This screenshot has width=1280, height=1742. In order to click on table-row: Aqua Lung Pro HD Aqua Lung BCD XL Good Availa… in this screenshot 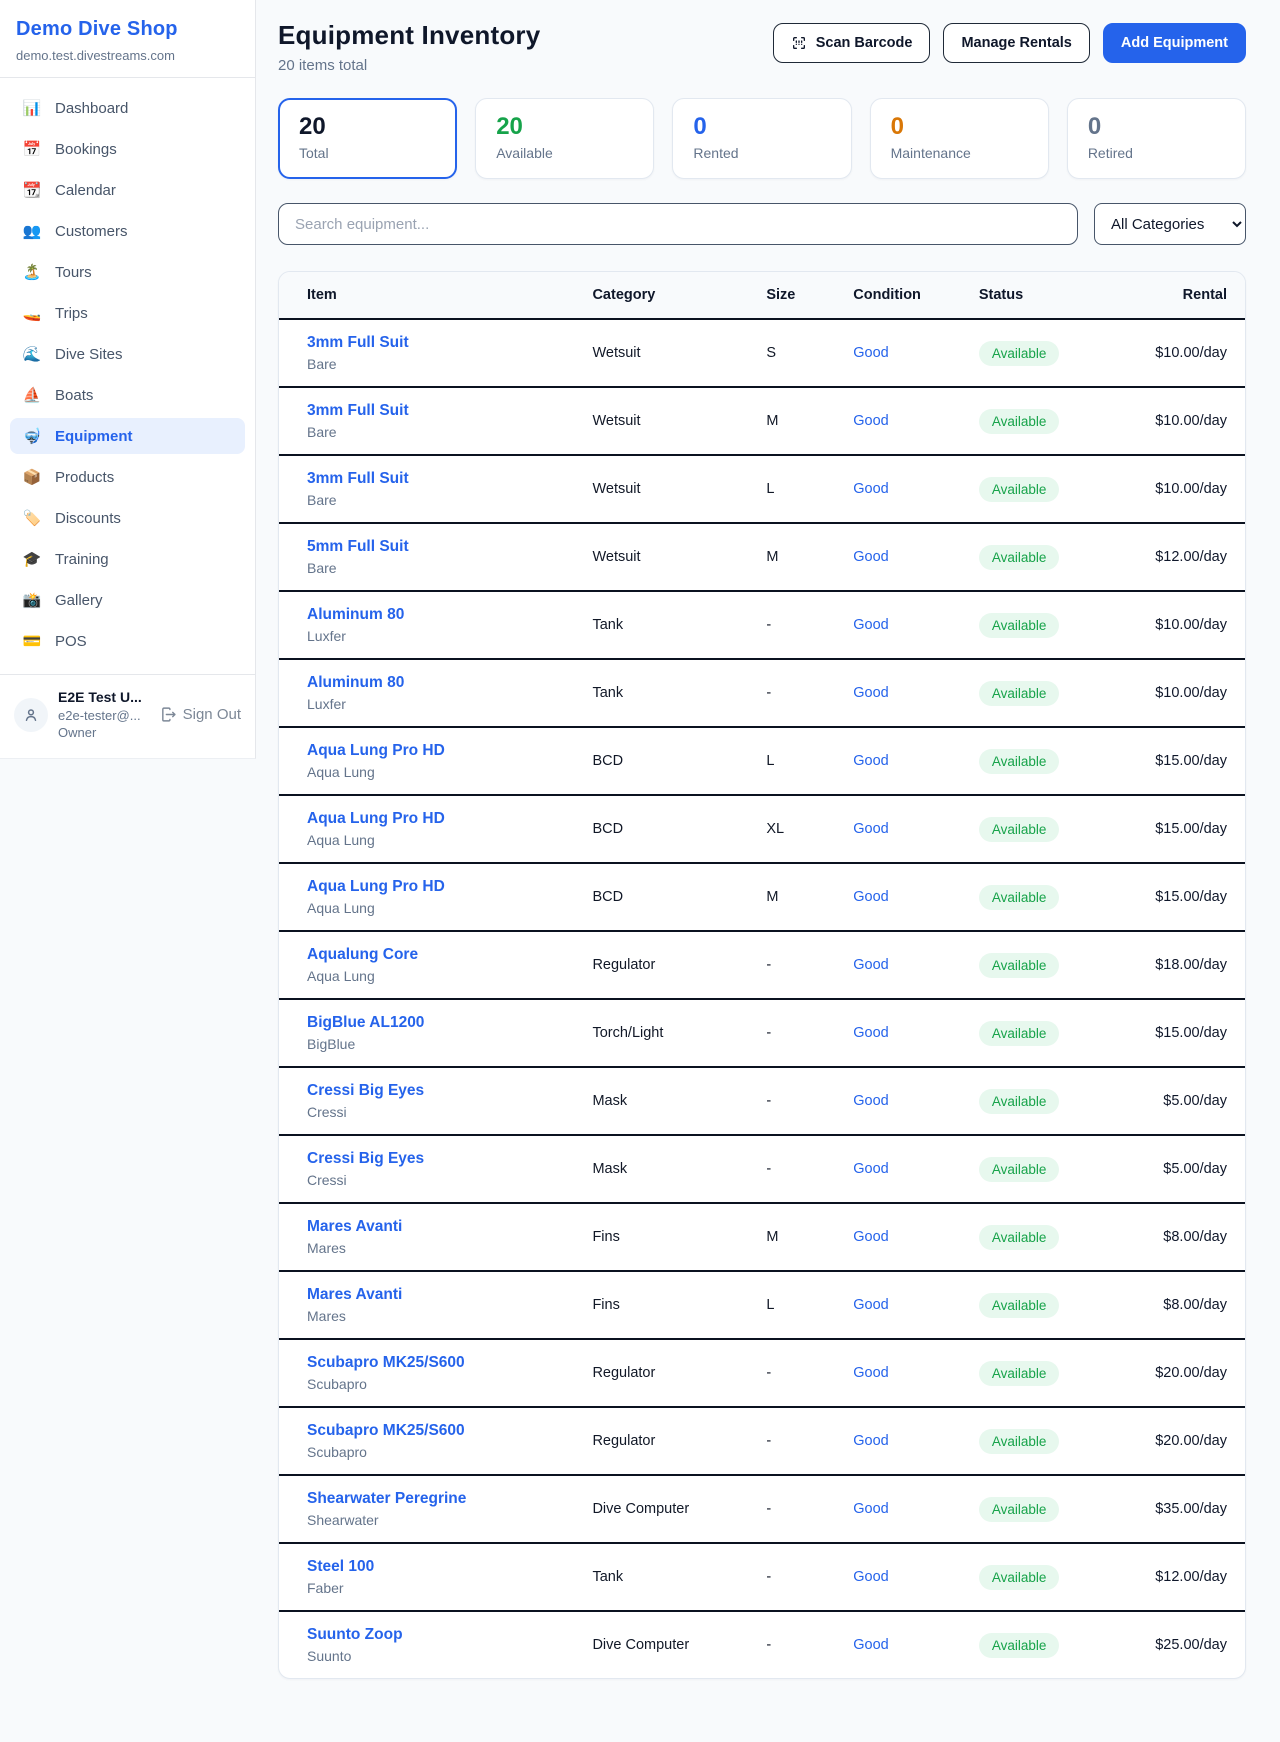, I will do `click(762, 830)`.